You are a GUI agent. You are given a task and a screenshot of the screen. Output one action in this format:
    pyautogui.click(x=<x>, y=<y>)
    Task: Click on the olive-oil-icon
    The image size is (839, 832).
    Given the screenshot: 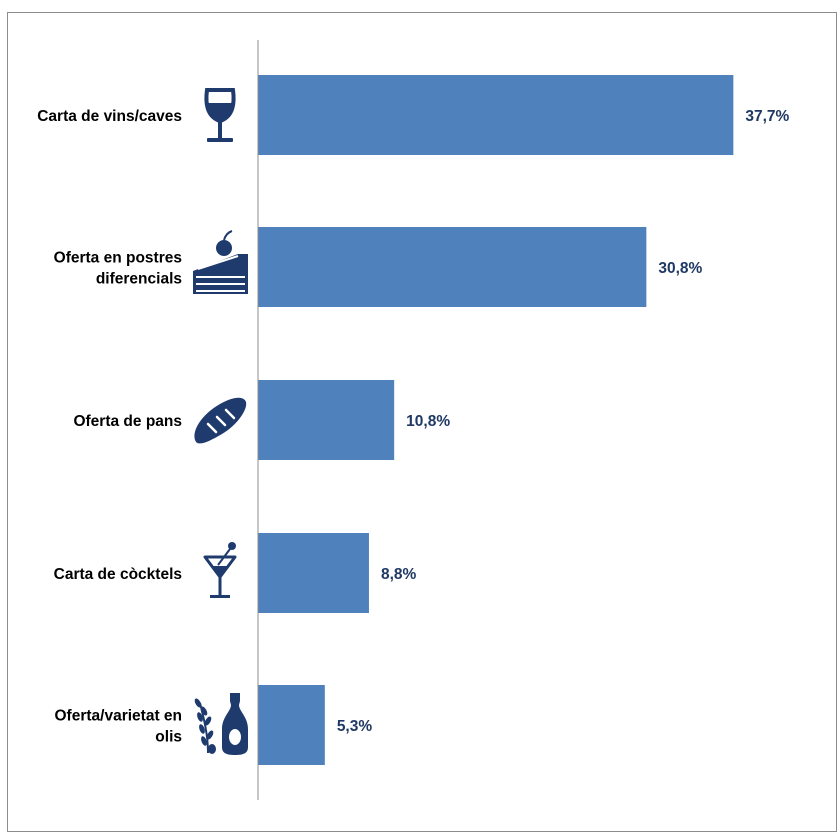 What is the action you would take?
    pyautogui.click(x=221, y=724)
    